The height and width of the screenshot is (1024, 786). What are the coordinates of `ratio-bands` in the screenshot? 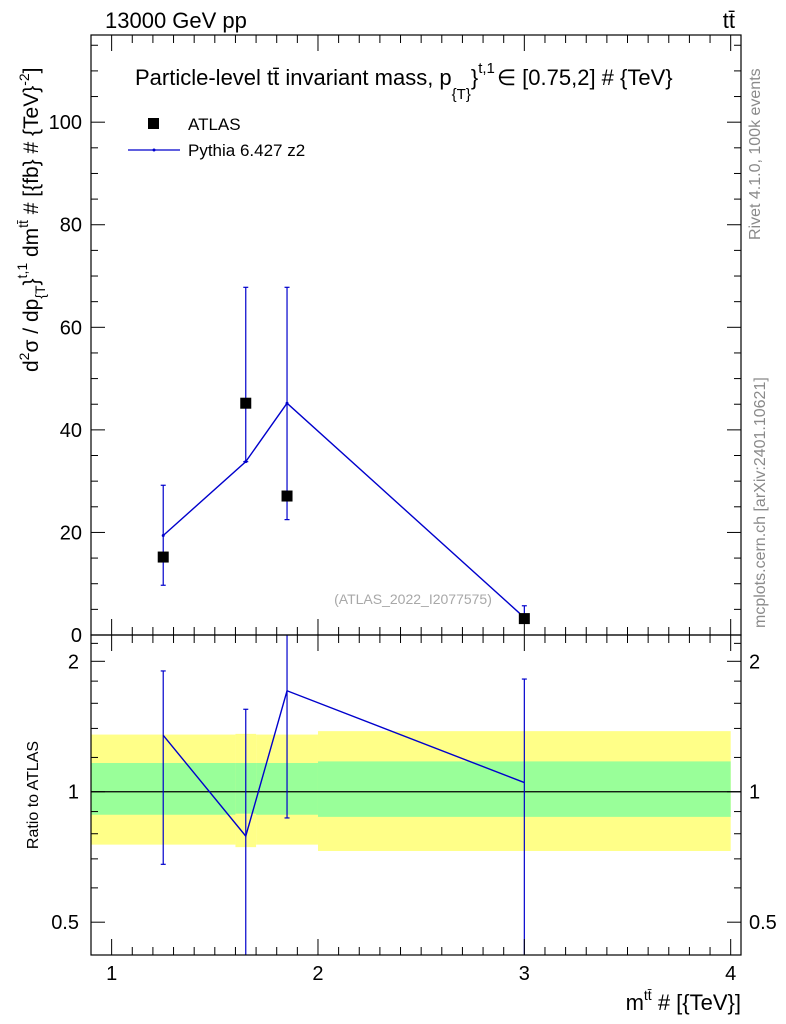 It's located at (411, 791).